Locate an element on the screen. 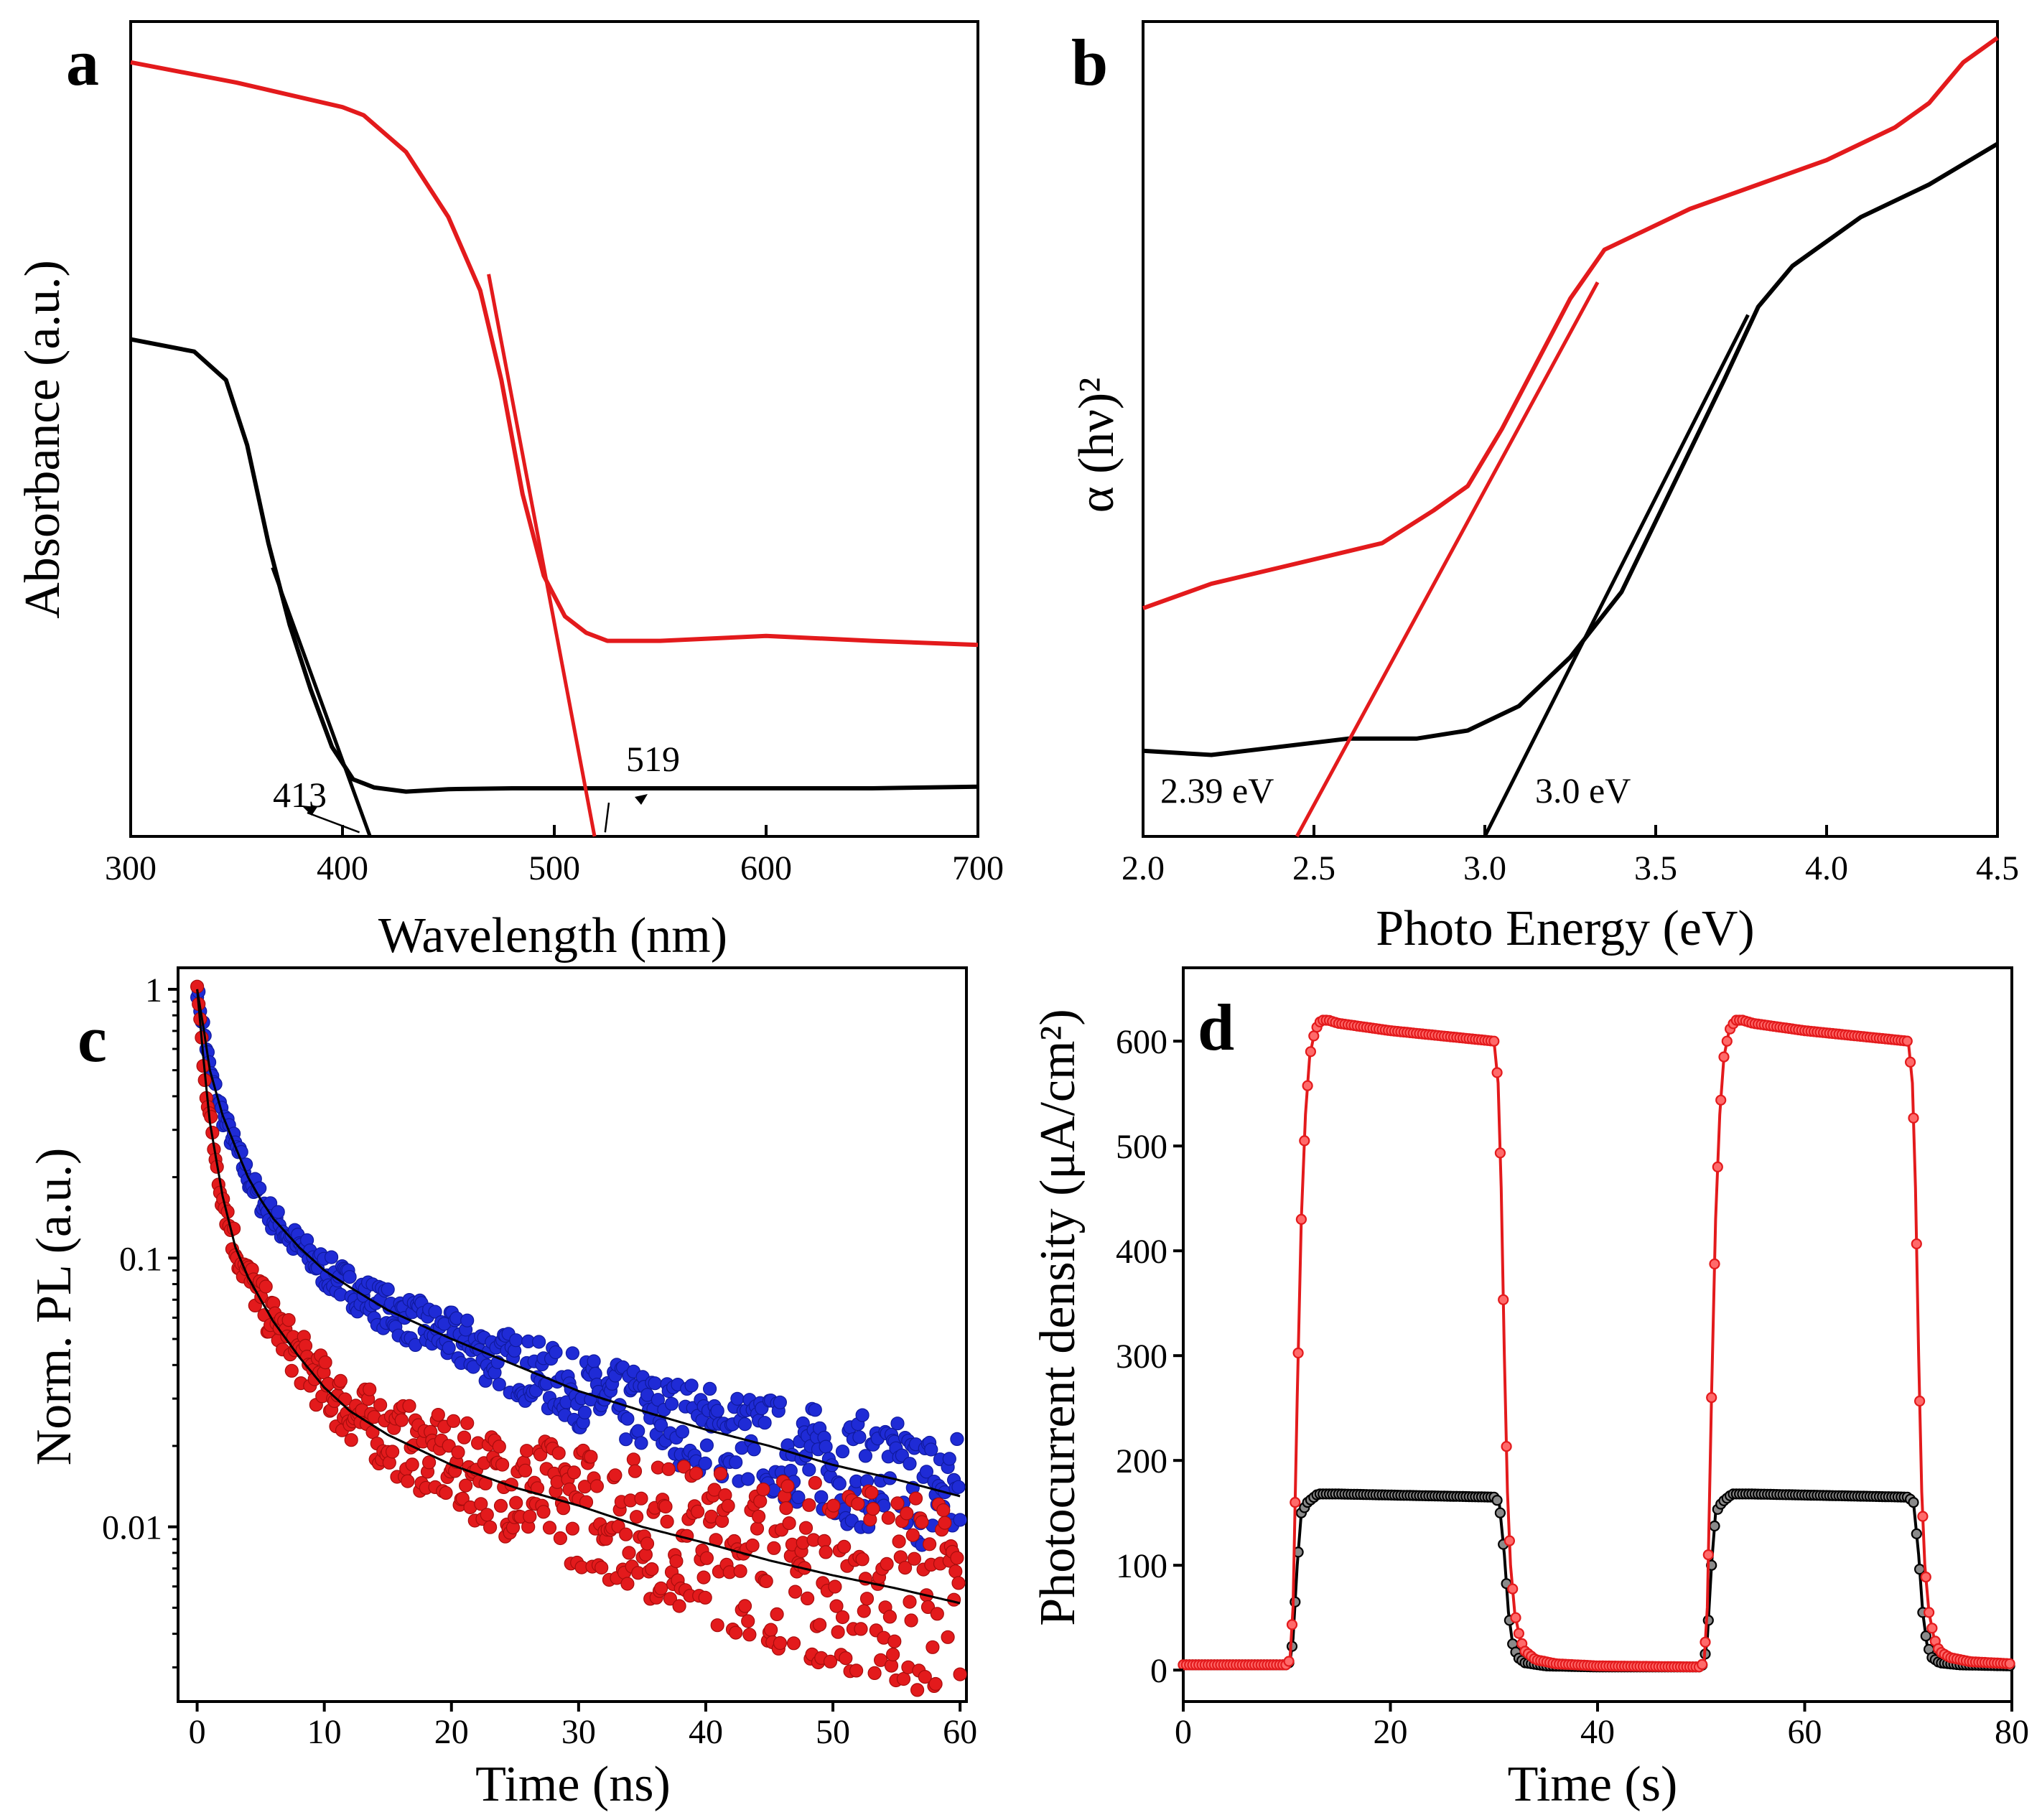 This screenshot has width=2042, height=1820. panel-d-point-black is located at coordinates (1917, 1533).